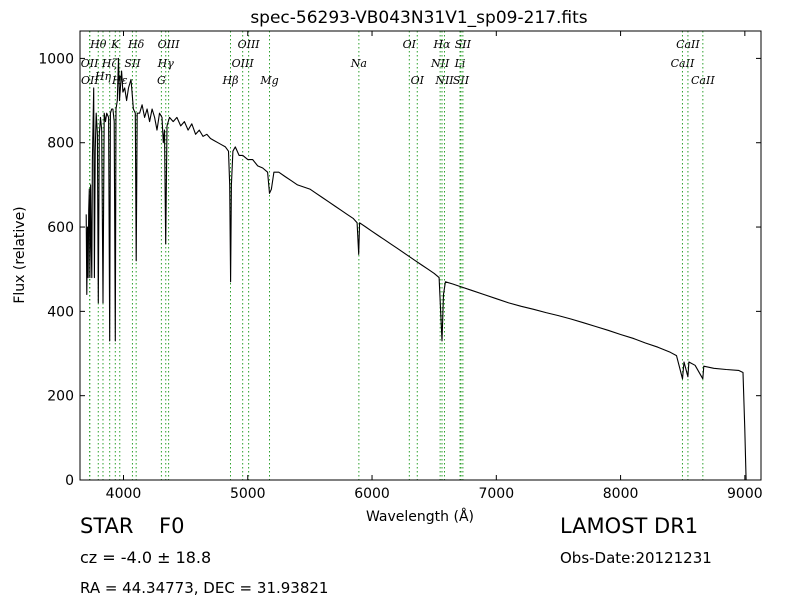  I want to click on spectral-line-label: Hβ, so click(230, 80).